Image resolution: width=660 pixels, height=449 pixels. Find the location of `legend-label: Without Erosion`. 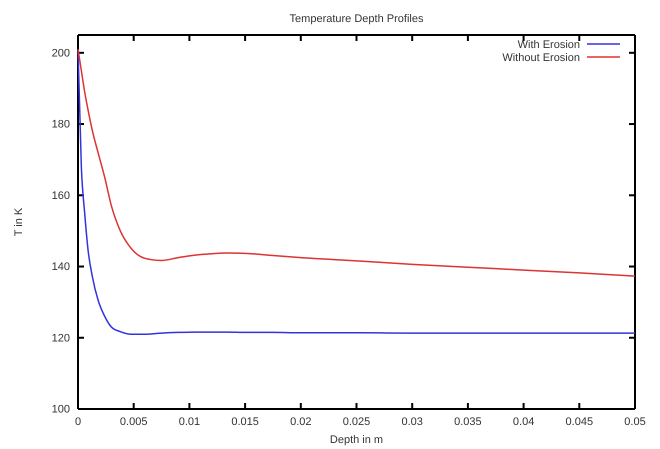

legend-label: Without Erosion is located at coordinates (541, 58).